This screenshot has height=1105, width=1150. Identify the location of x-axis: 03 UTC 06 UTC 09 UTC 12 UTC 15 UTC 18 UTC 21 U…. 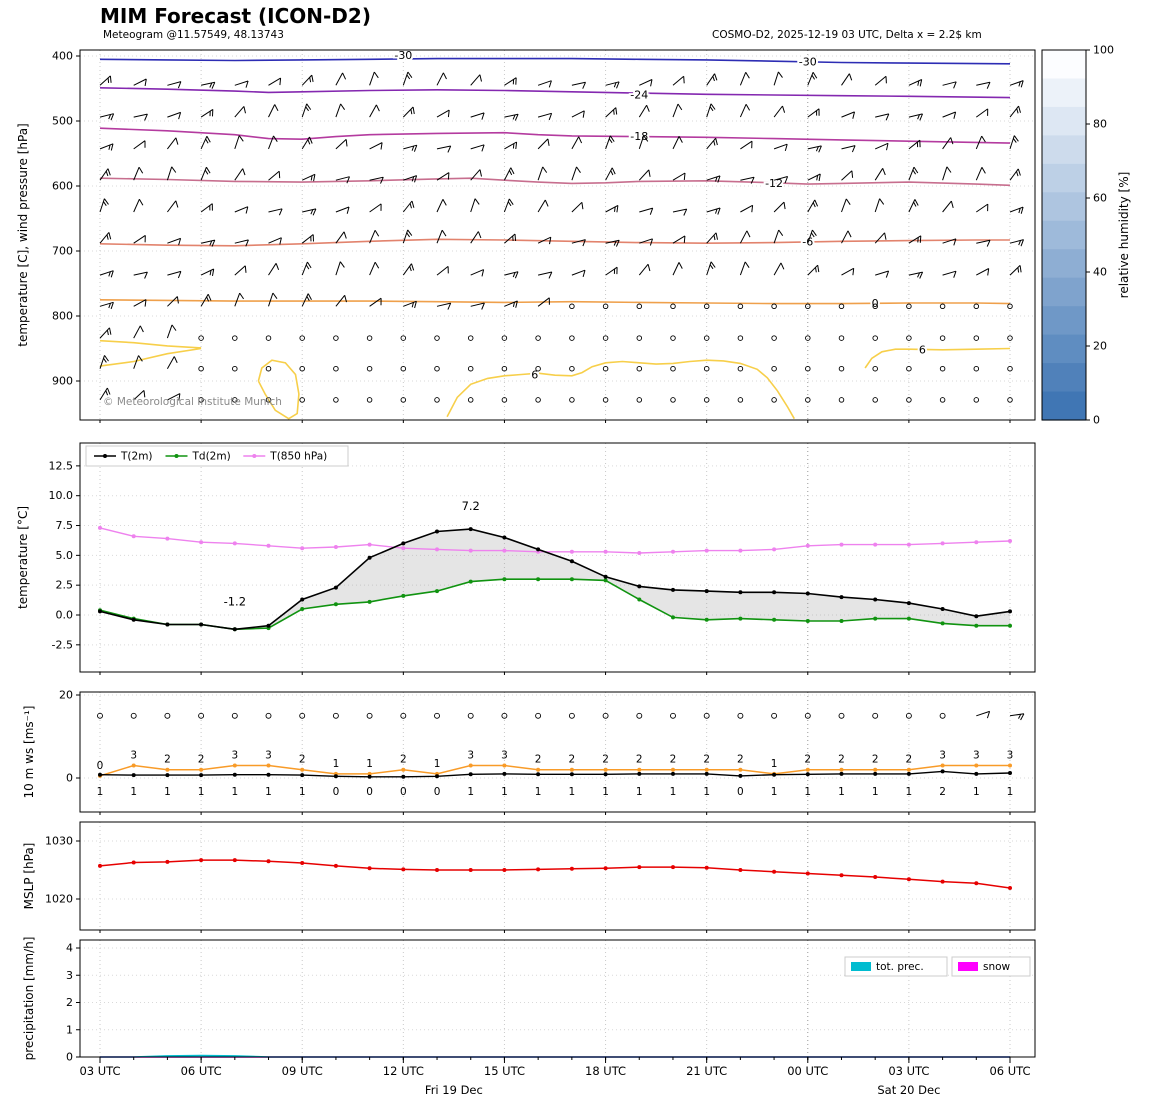
(555, 1077).